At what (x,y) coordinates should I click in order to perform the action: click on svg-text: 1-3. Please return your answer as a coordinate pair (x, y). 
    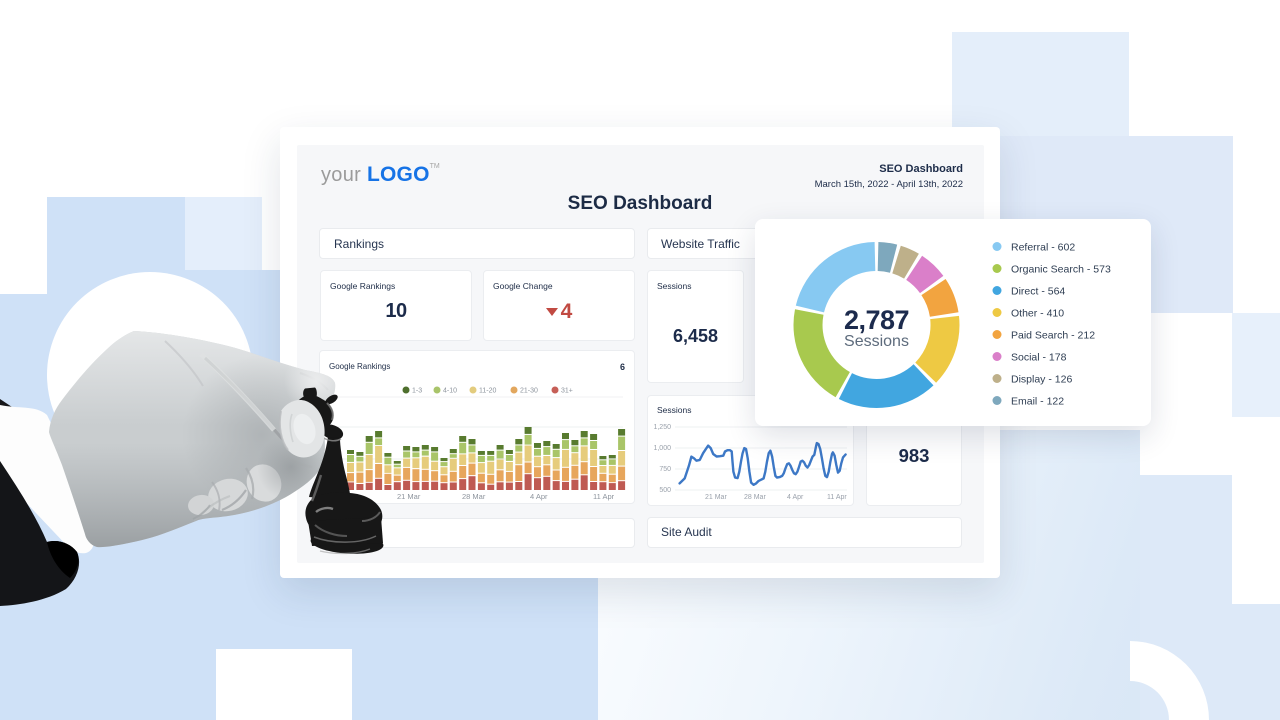
    Looking at the image, I should click on (417, 391).